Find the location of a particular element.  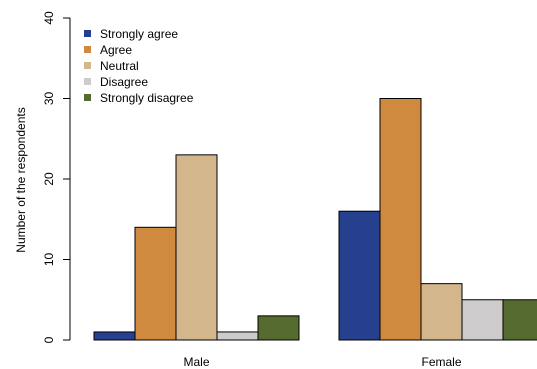

y-tick-label: 40 is located at coordinates (49, 18).